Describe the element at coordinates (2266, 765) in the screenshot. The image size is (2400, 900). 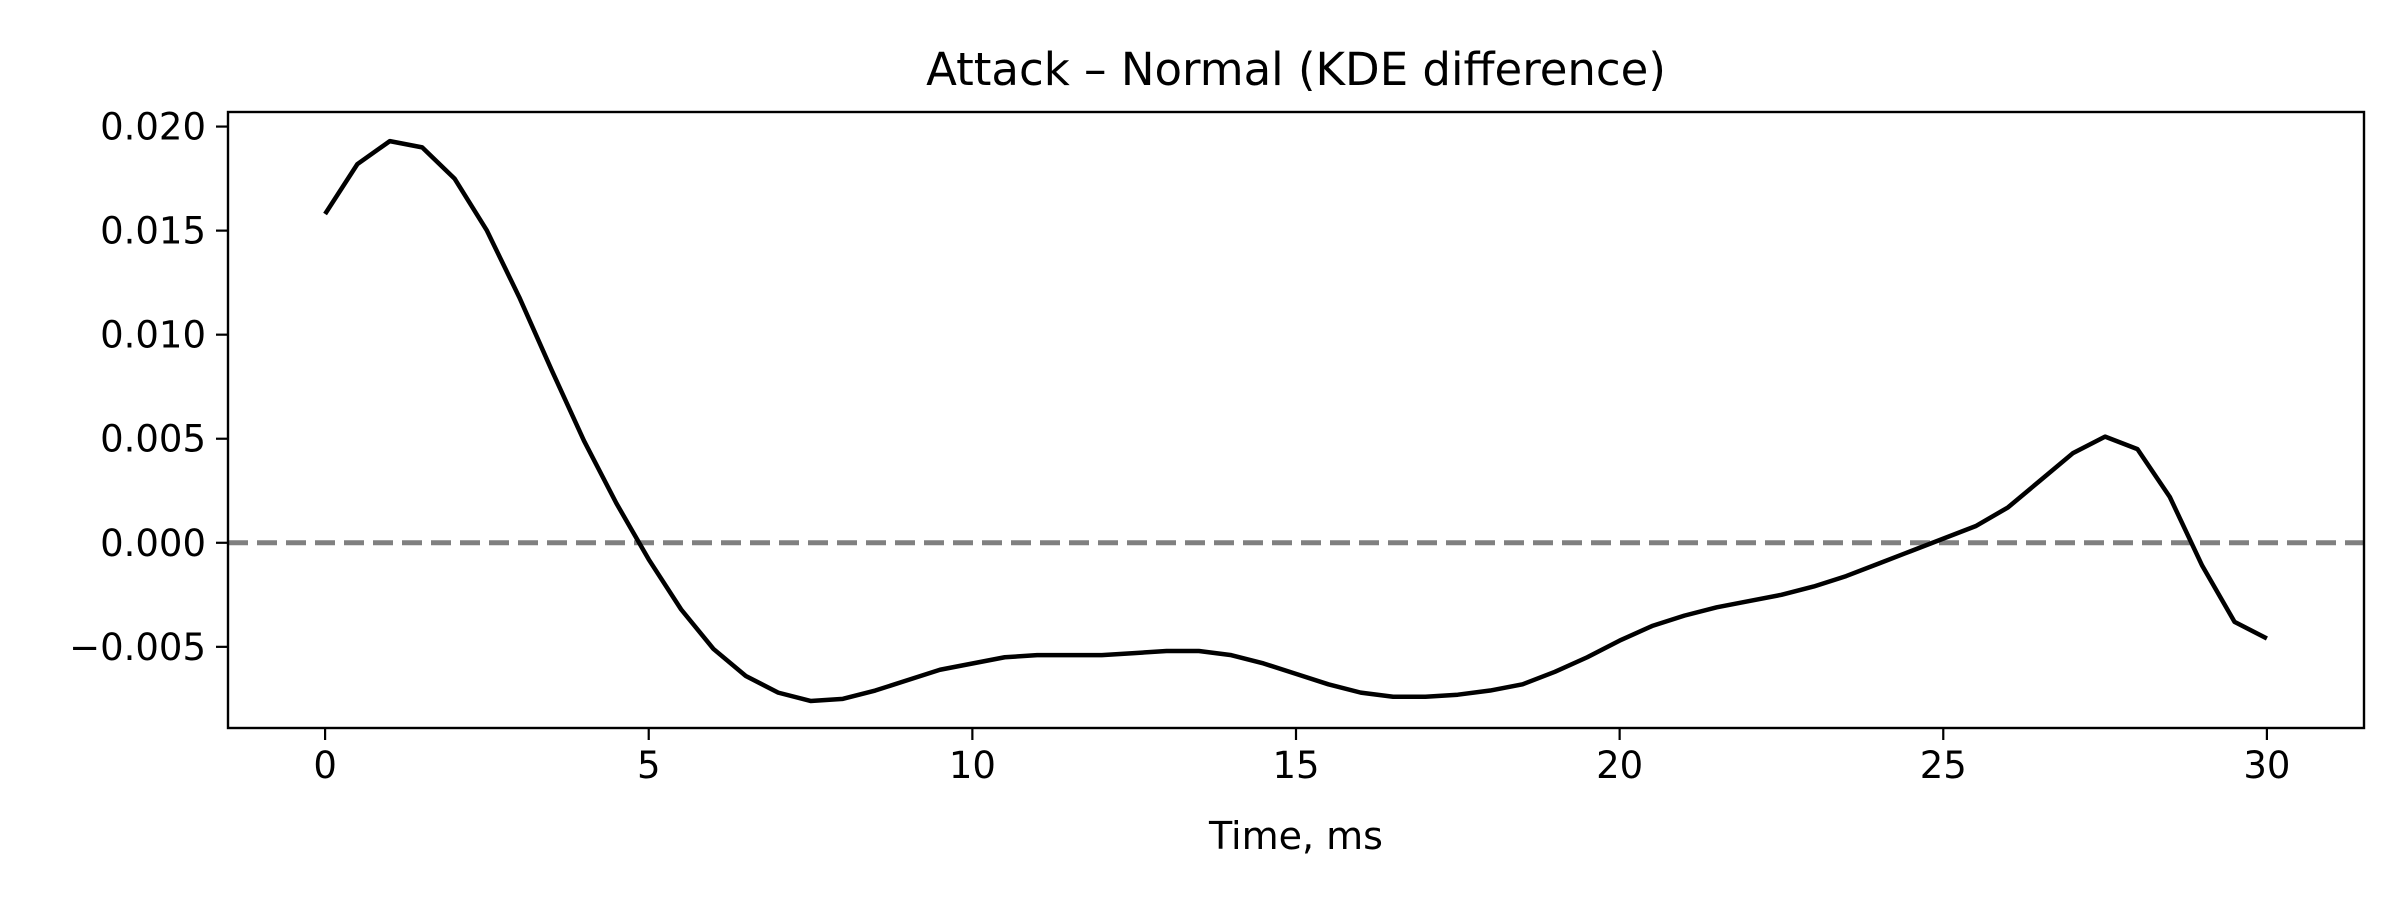
I see `x-tick-label: 30` at that location.